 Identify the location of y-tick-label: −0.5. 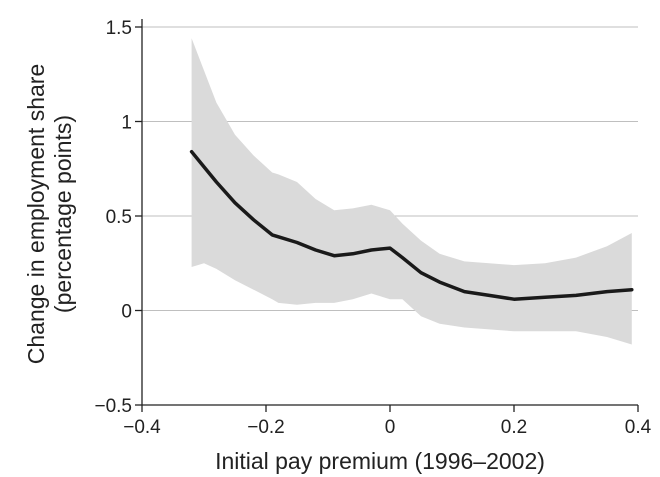
(113, 406).